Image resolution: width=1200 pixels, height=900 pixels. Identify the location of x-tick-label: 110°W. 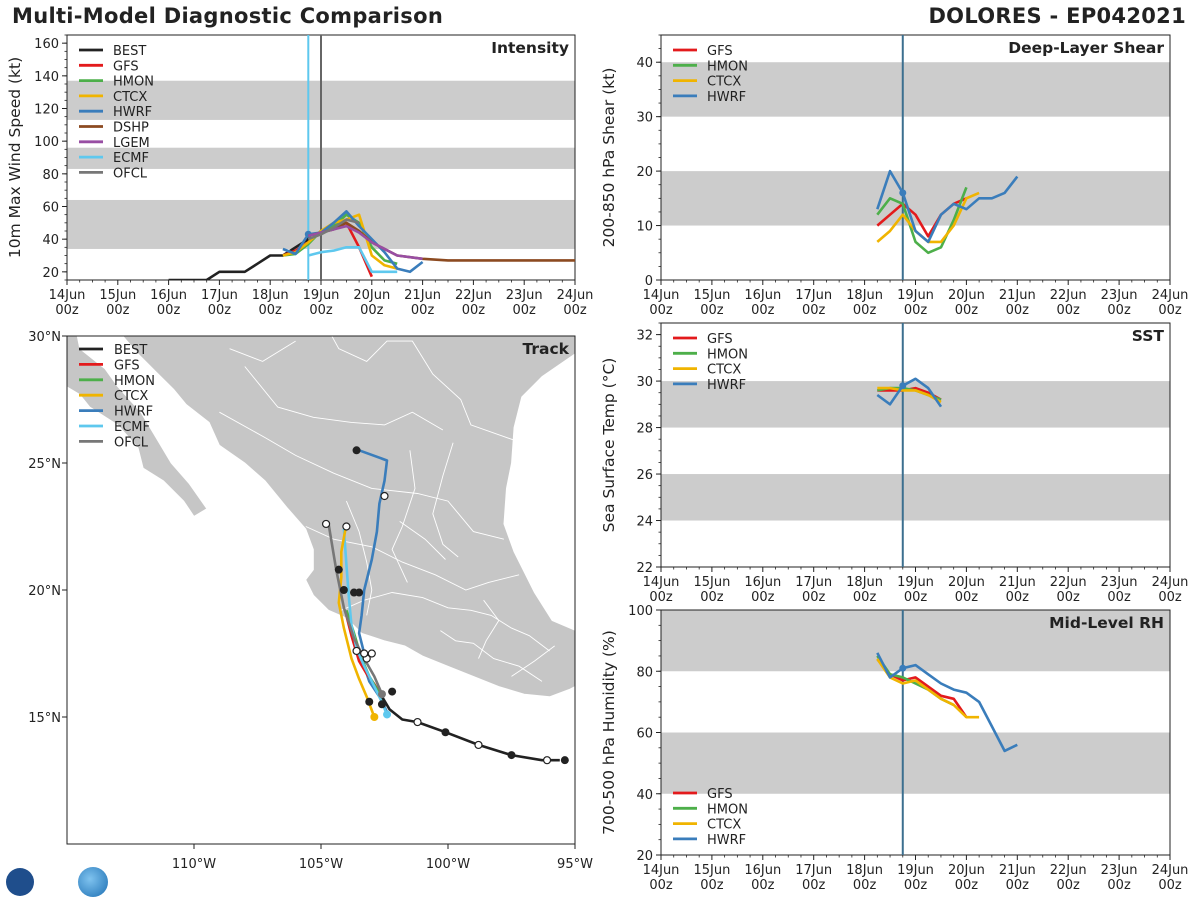
(194, 864).